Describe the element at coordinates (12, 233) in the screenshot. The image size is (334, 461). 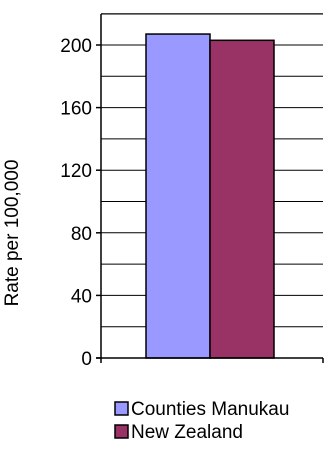
I see `y-axis-title: Rate per 100,000` at that location.